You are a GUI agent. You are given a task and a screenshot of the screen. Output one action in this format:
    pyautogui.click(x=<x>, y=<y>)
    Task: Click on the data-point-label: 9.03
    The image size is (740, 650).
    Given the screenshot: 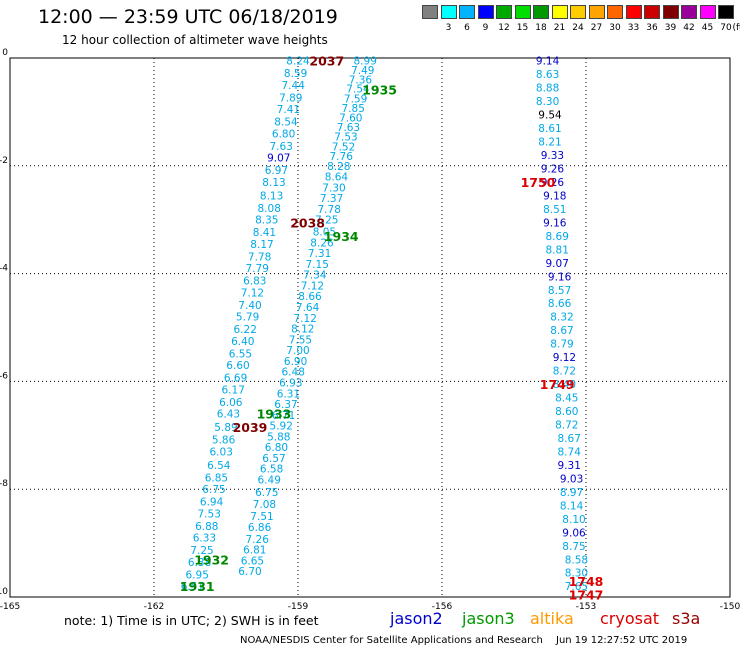 What is the action you would take?
    pyautogui.click(x=571, y=479)
    